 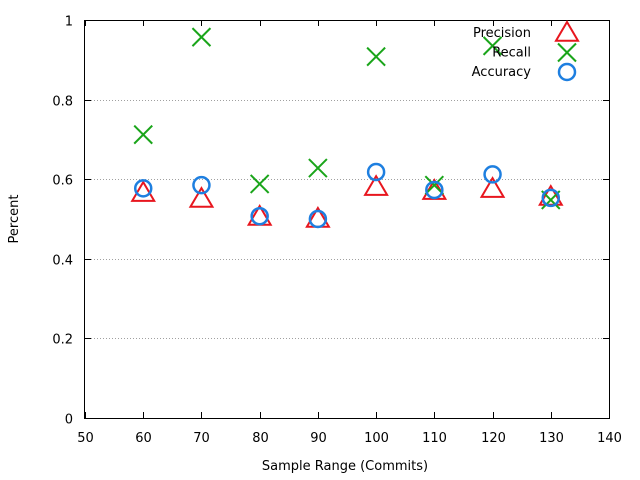 I want to click on x-tick-label: 50, so click(x=85, y=438).